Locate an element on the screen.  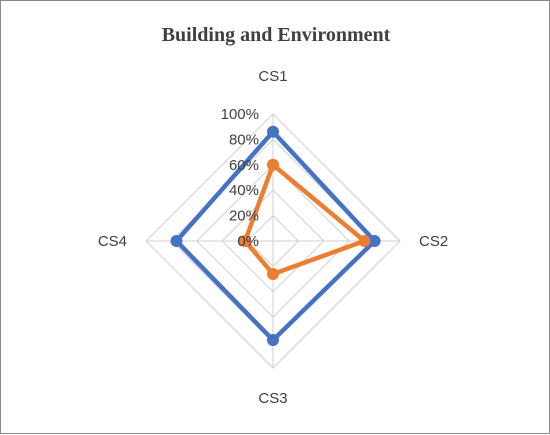
radial-tick-label: 100% is located at coordinates (240, 114).